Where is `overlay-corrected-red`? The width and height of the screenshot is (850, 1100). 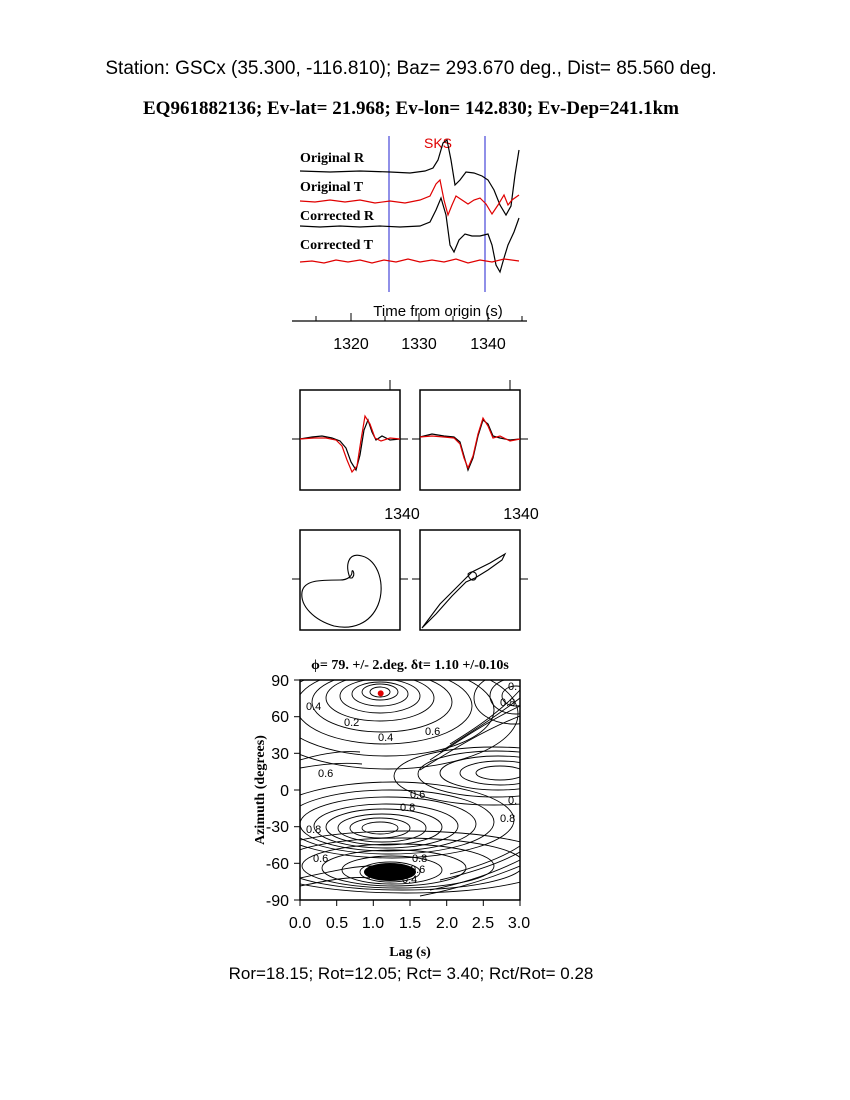 overlay-corrected-red is located at coordinates (470, 443).